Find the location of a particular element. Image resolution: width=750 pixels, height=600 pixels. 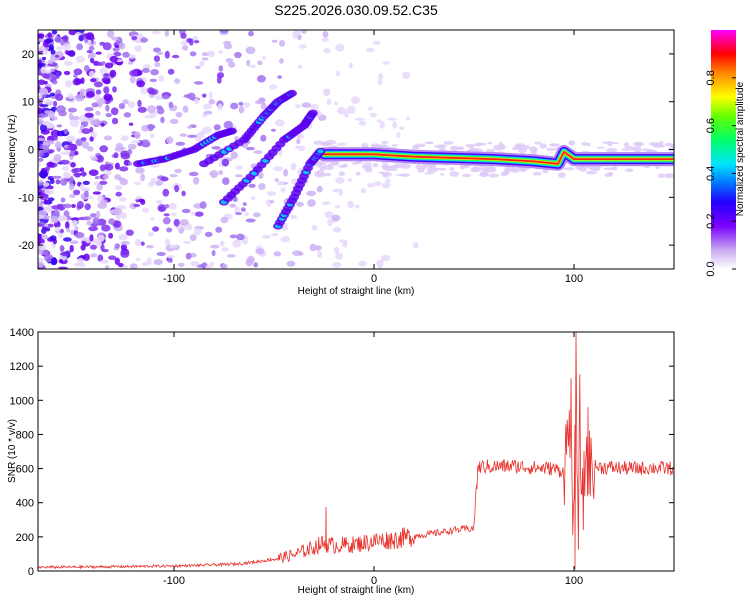

x-tick-label: 100 is located at coordinates (574, 279).